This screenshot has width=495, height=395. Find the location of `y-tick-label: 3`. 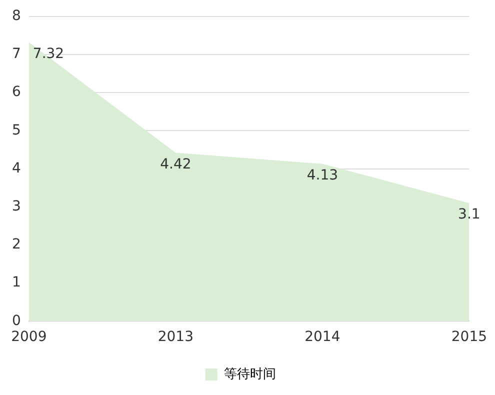

y-tick-label: 3 is located at coordinates (16, 206).